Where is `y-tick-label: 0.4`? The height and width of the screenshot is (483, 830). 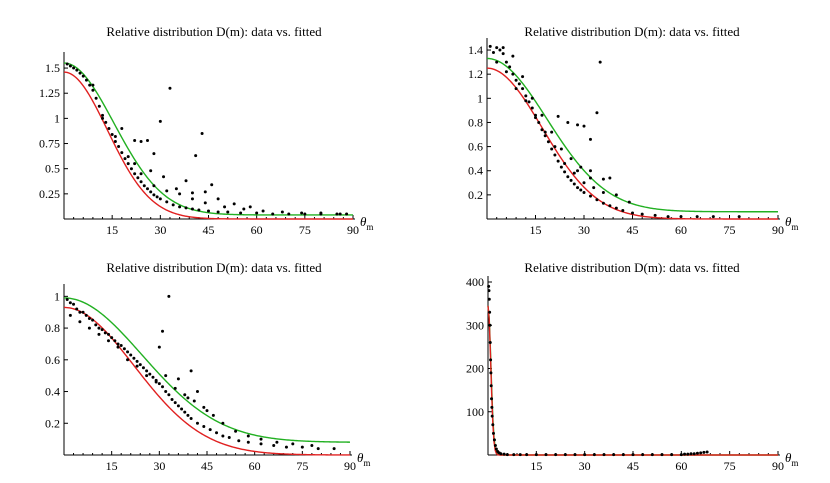 y-tick-label: 0.4 is located at coordinates (52, 392).